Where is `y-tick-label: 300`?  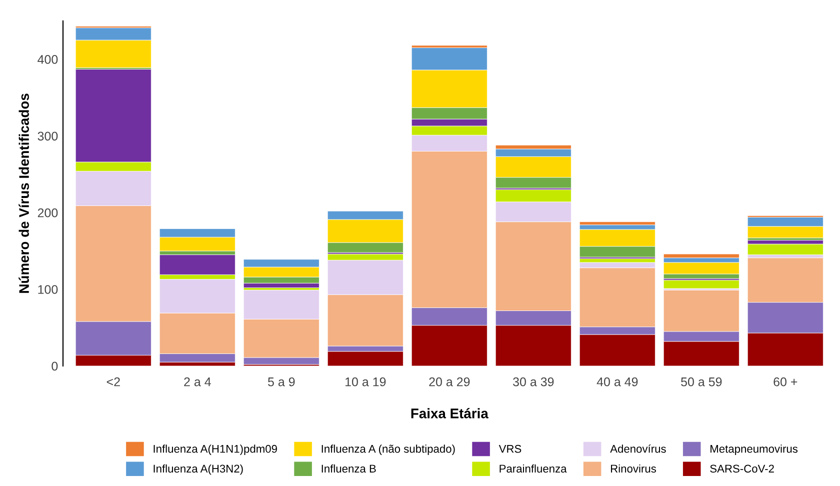
y-tick-label: 300 is located at coordinates (48, 136).